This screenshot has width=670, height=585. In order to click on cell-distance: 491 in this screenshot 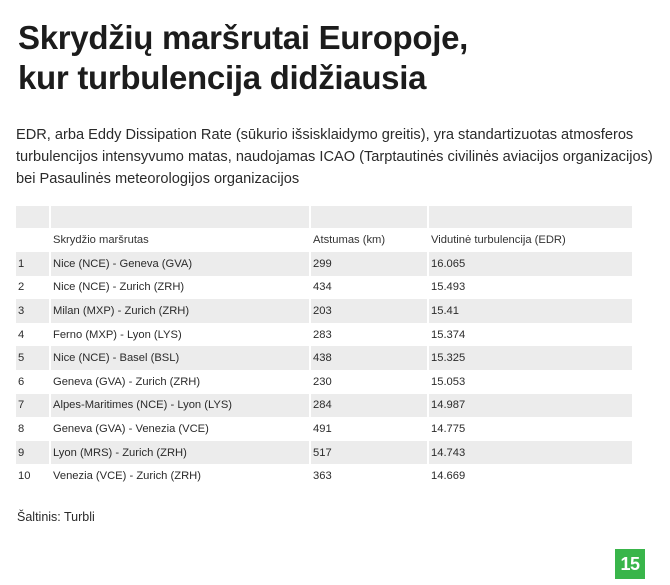, I will do `click(369, 429)`.